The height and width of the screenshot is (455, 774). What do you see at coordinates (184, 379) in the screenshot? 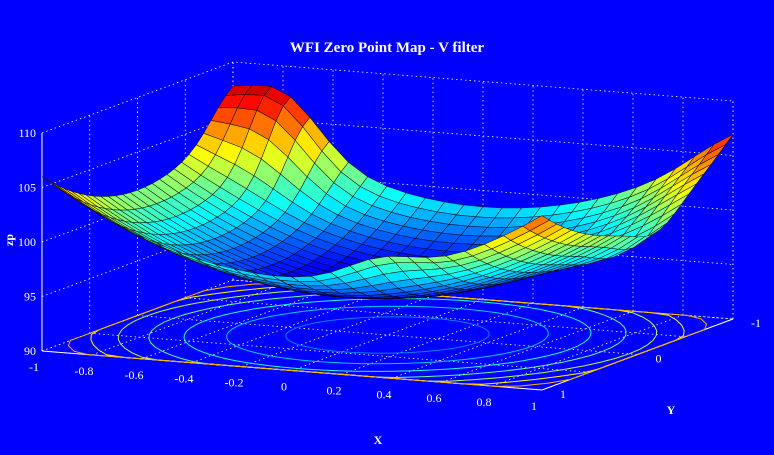
I see `x-tick-label: -0.4` at bounding box center [184, 379].